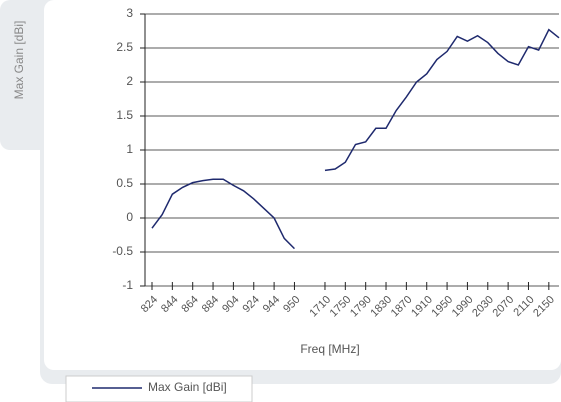  What do you see at coordinates (187, 387) in the screenshot?
I see `legend-label: Max Gain [dBi]` at bounding box center [187, 387].